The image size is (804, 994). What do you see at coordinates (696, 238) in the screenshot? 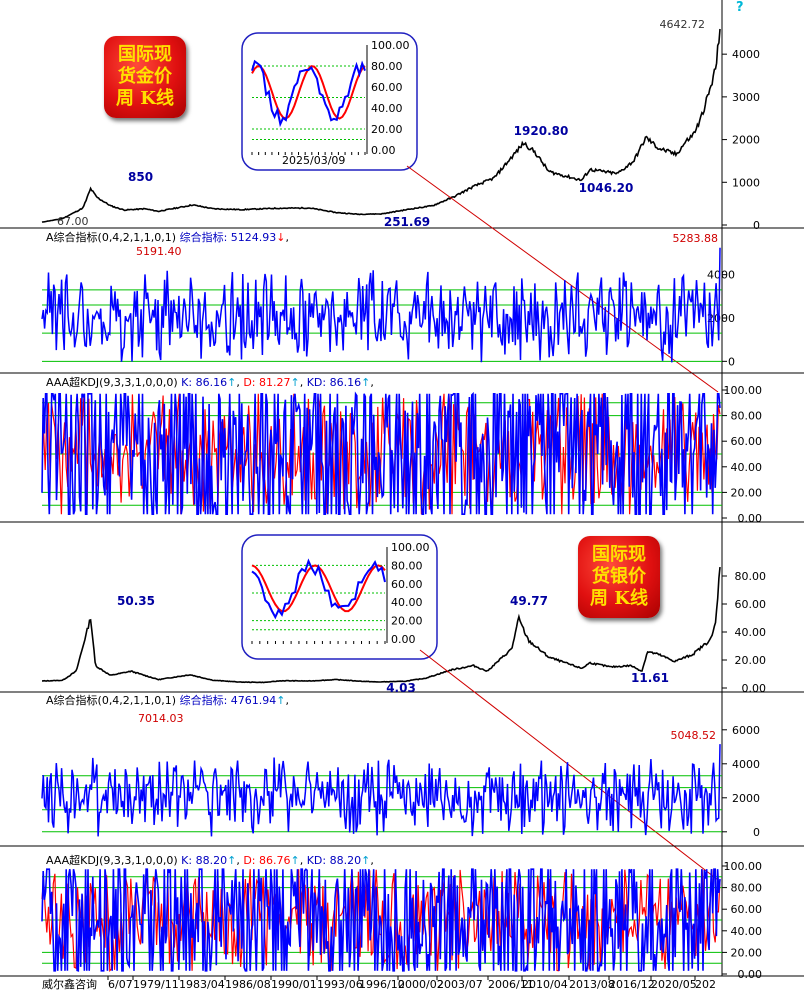
I see `gold-composite-last-label: 5283.88` at bounding box center [696, 238].